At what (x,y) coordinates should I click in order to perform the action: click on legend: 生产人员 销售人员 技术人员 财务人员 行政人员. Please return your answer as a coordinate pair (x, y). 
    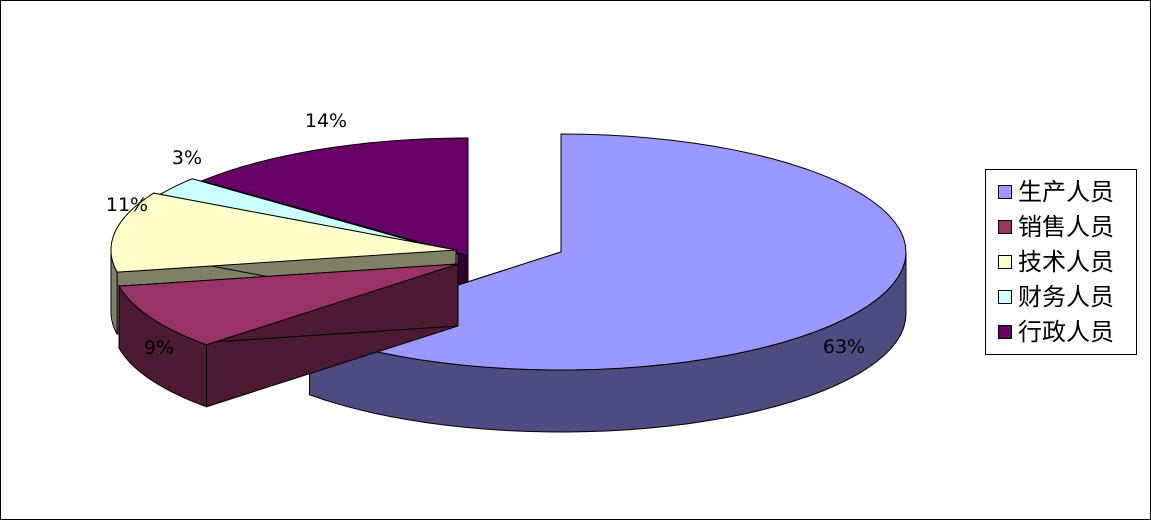
    Looking at the image, I should click on (1061, 262).